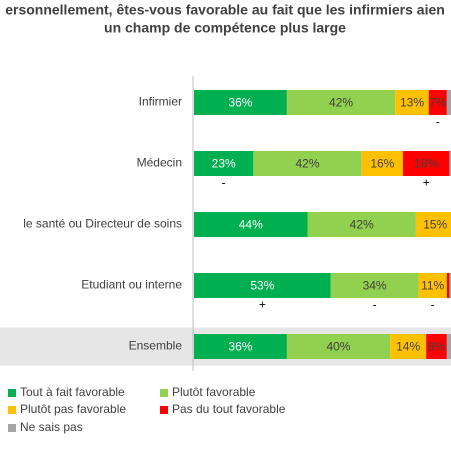 This screenshot has width=451, height=451. I want to click on category-label: Etudiant ou interne, so click(131, 285).